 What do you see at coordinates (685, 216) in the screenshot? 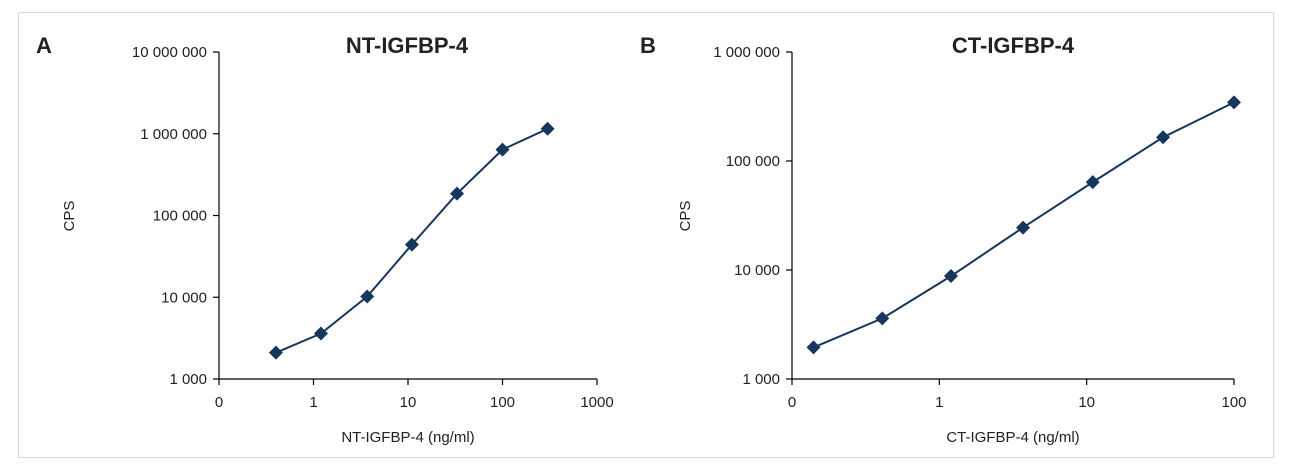
I see `panel-b-y-axis-label: CPS` at bounding box center [685, 216].